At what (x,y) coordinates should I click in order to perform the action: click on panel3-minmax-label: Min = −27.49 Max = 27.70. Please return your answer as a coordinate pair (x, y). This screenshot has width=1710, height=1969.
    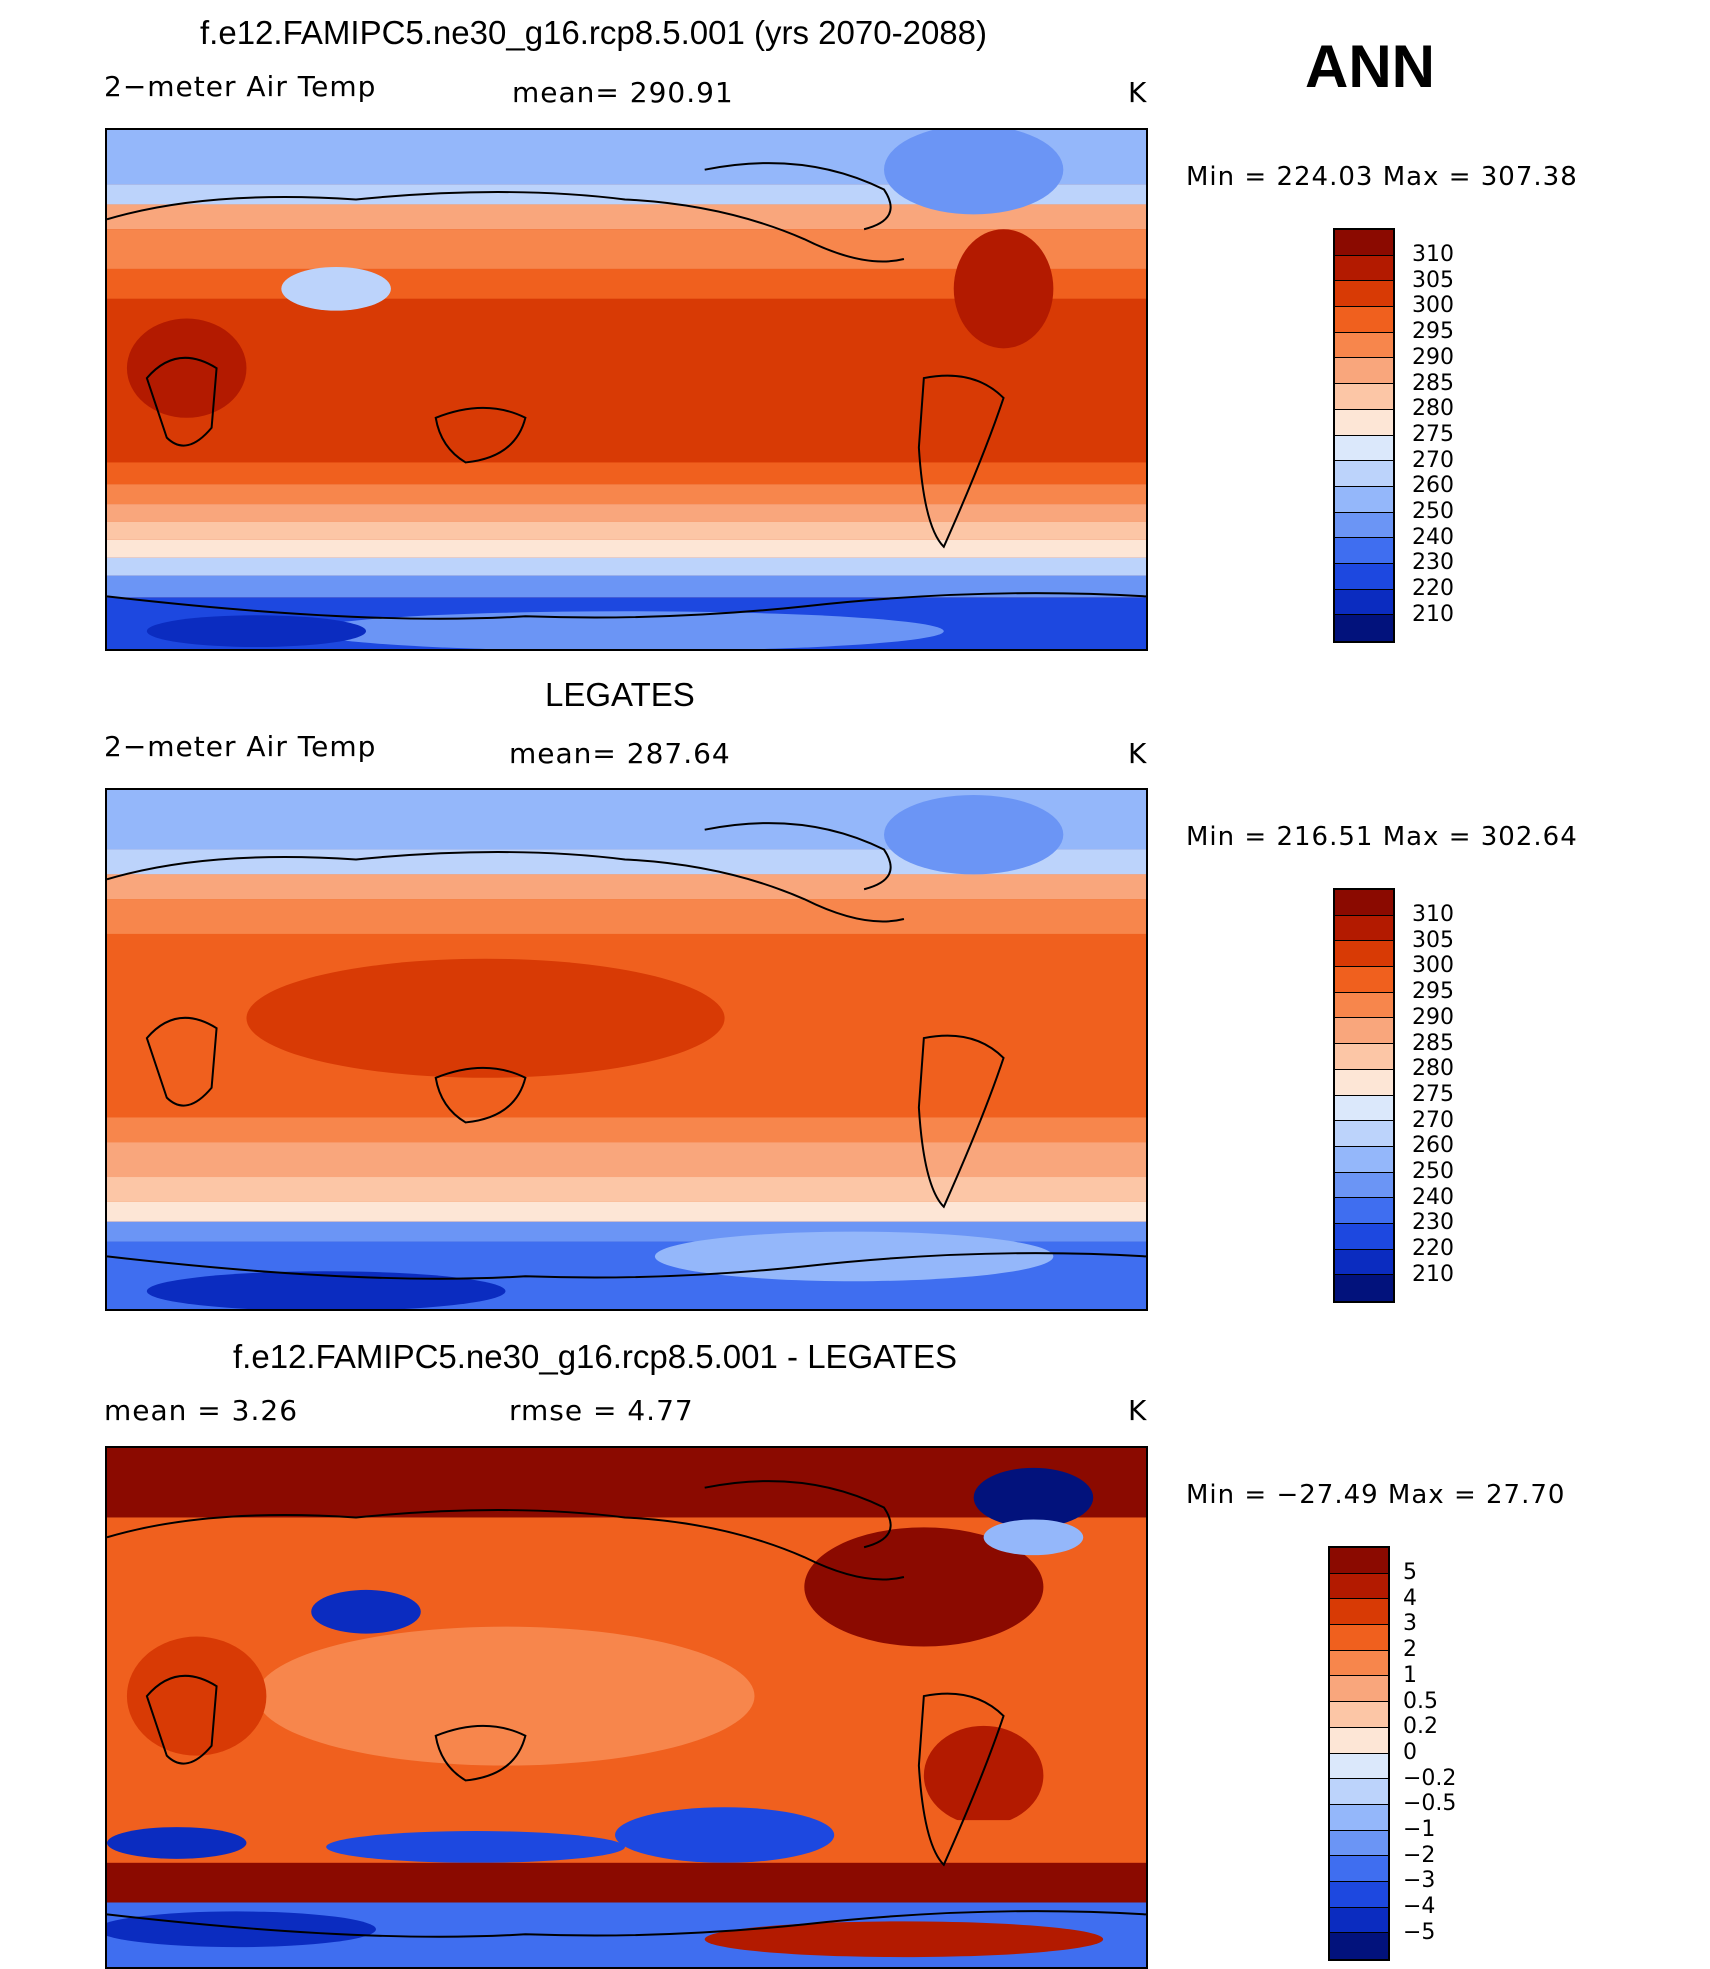
    Looking at the image, I should click on (1376, 1495).